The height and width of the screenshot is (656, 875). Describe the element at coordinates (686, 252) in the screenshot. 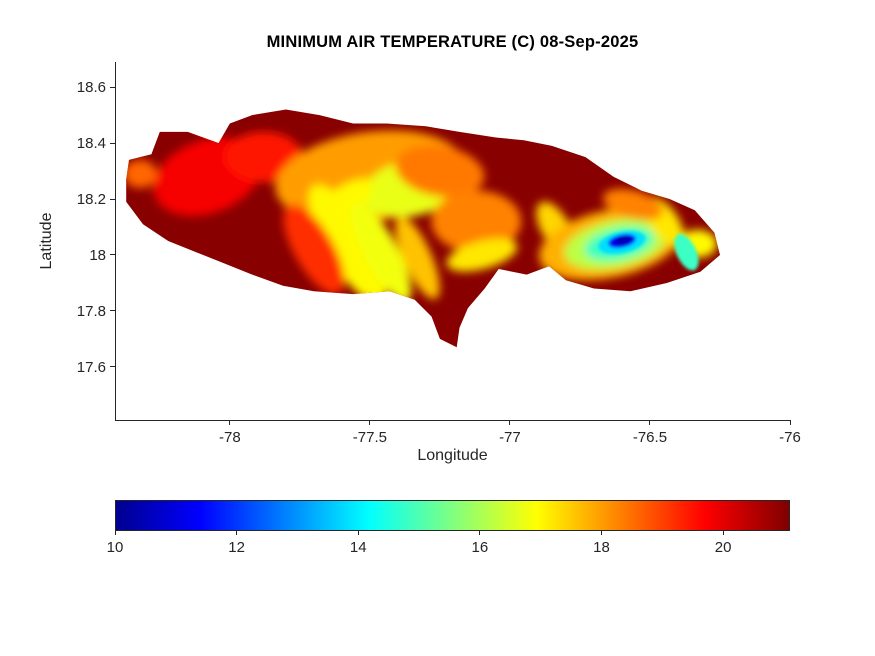

I see `temp-region-east-green-streak` at that location.